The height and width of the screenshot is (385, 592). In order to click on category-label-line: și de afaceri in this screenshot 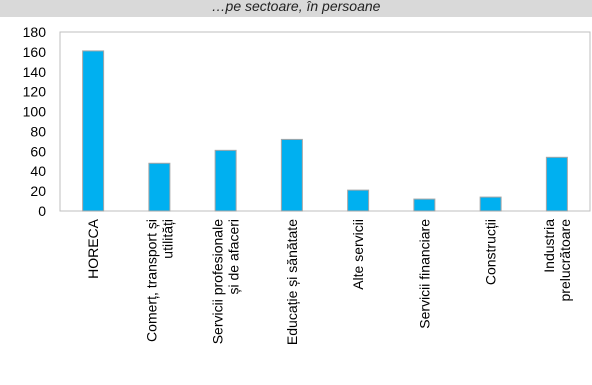, I will do `click(234, 256)`.